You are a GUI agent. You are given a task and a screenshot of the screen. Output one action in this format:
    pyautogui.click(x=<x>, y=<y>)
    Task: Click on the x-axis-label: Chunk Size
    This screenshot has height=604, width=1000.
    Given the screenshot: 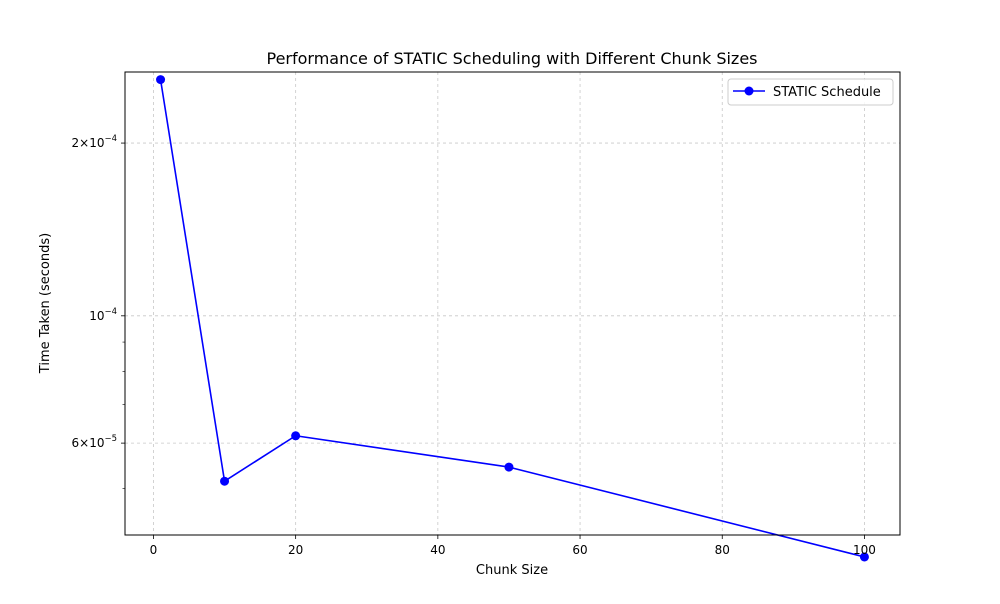 What is the action you would take?
    pyautogui.click(x=512, y=570)
    